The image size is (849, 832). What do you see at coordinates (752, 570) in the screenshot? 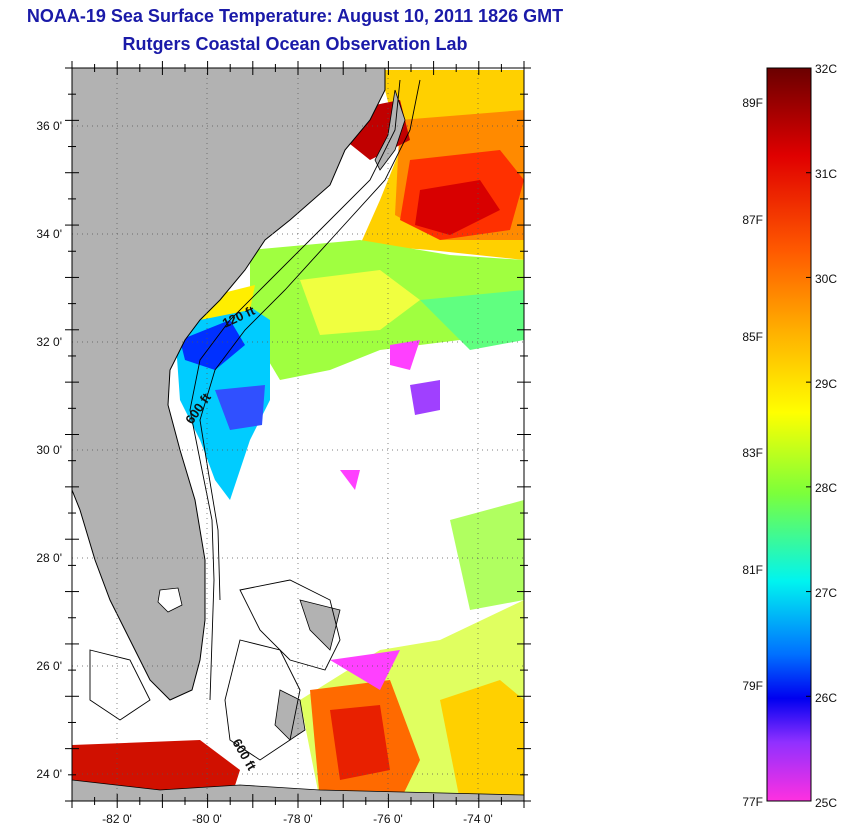
I see `colorbar-fahrenheit-label: 81F` at bounding box center [752, 570].